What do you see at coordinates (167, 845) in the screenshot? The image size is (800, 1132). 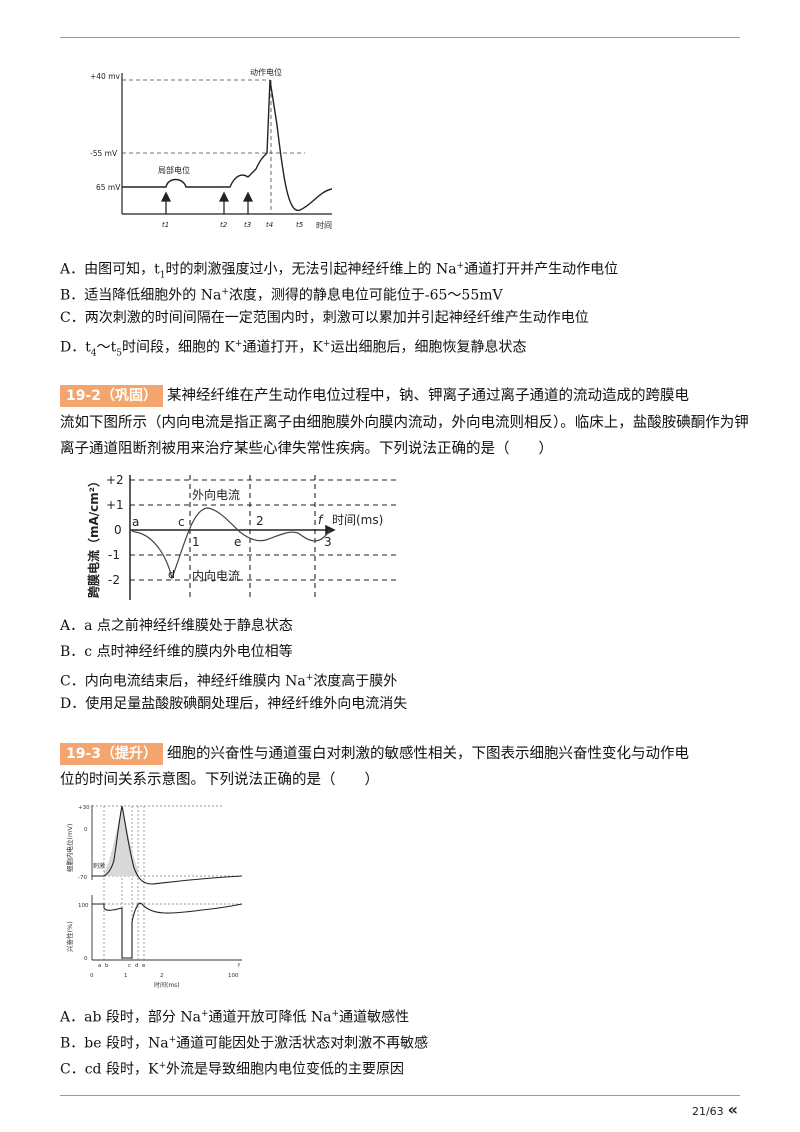 I see `fig3-potential-curve` at bounding box center [167, 845].